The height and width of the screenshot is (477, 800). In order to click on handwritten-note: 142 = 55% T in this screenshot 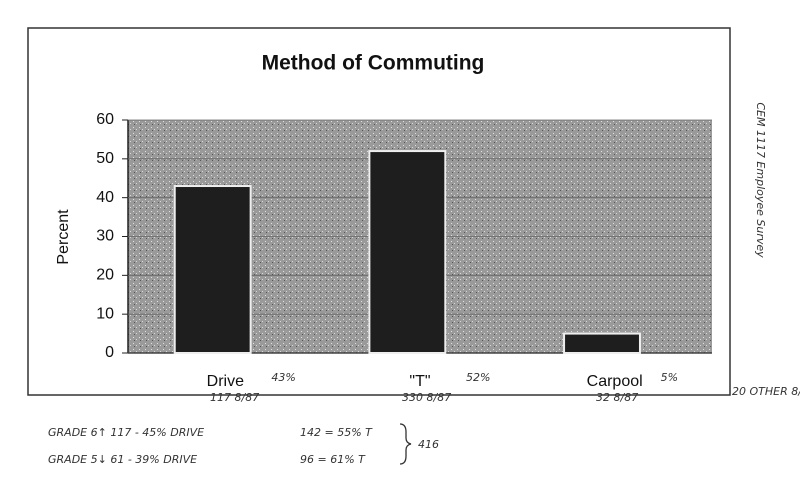, I will do `click(336, 432)`.